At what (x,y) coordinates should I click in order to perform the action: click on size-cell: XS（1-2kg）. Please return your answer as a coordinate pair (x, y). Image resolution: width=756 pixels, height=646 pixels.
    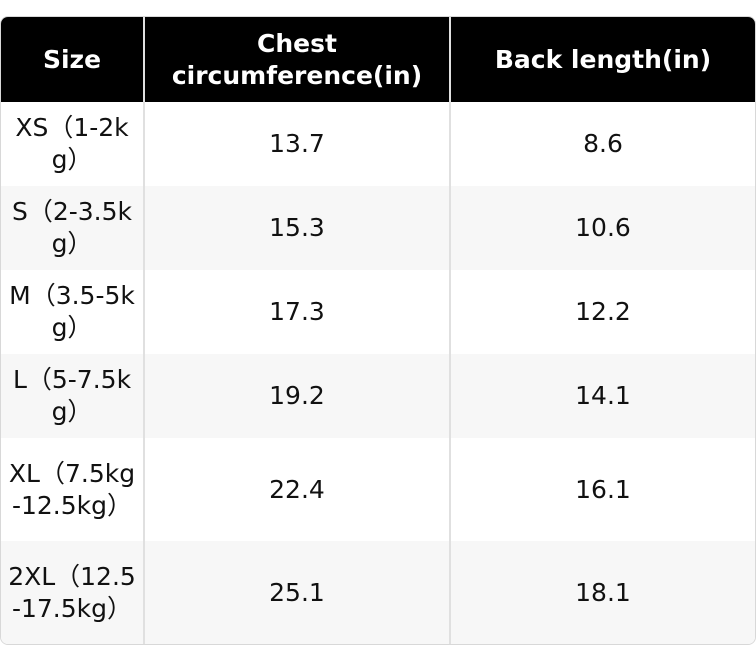
    Looking at the image, I should click on (73, 144).